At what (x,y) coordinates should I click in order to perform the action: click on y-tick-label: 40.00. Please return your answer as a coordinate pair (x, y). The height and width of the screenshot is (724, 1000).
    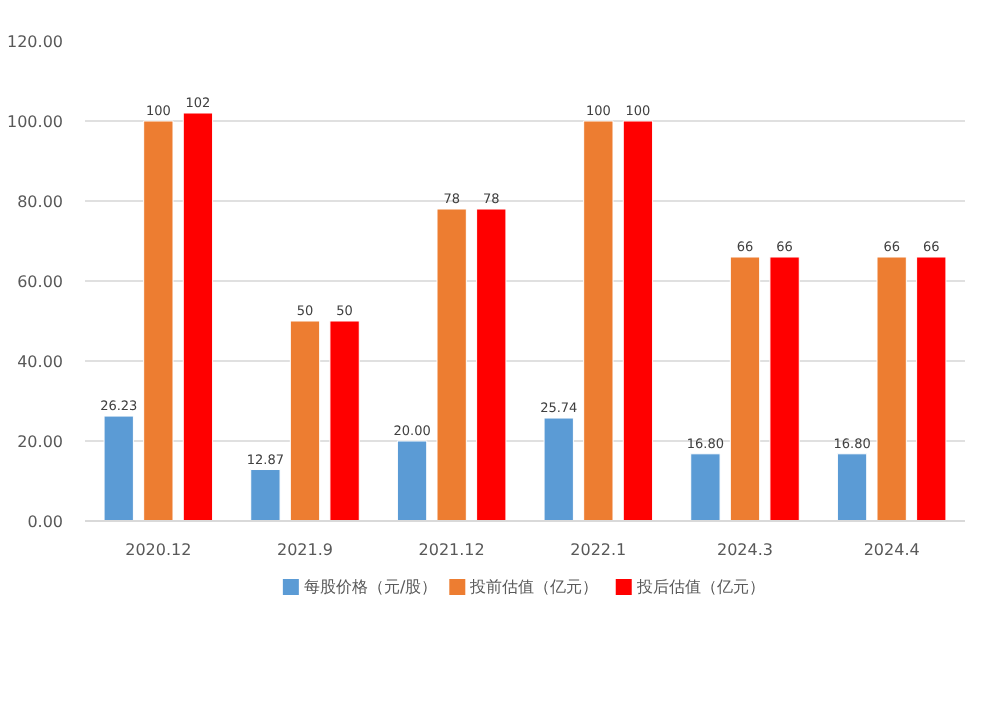
    Looking at the image, I should click on (40, 362).